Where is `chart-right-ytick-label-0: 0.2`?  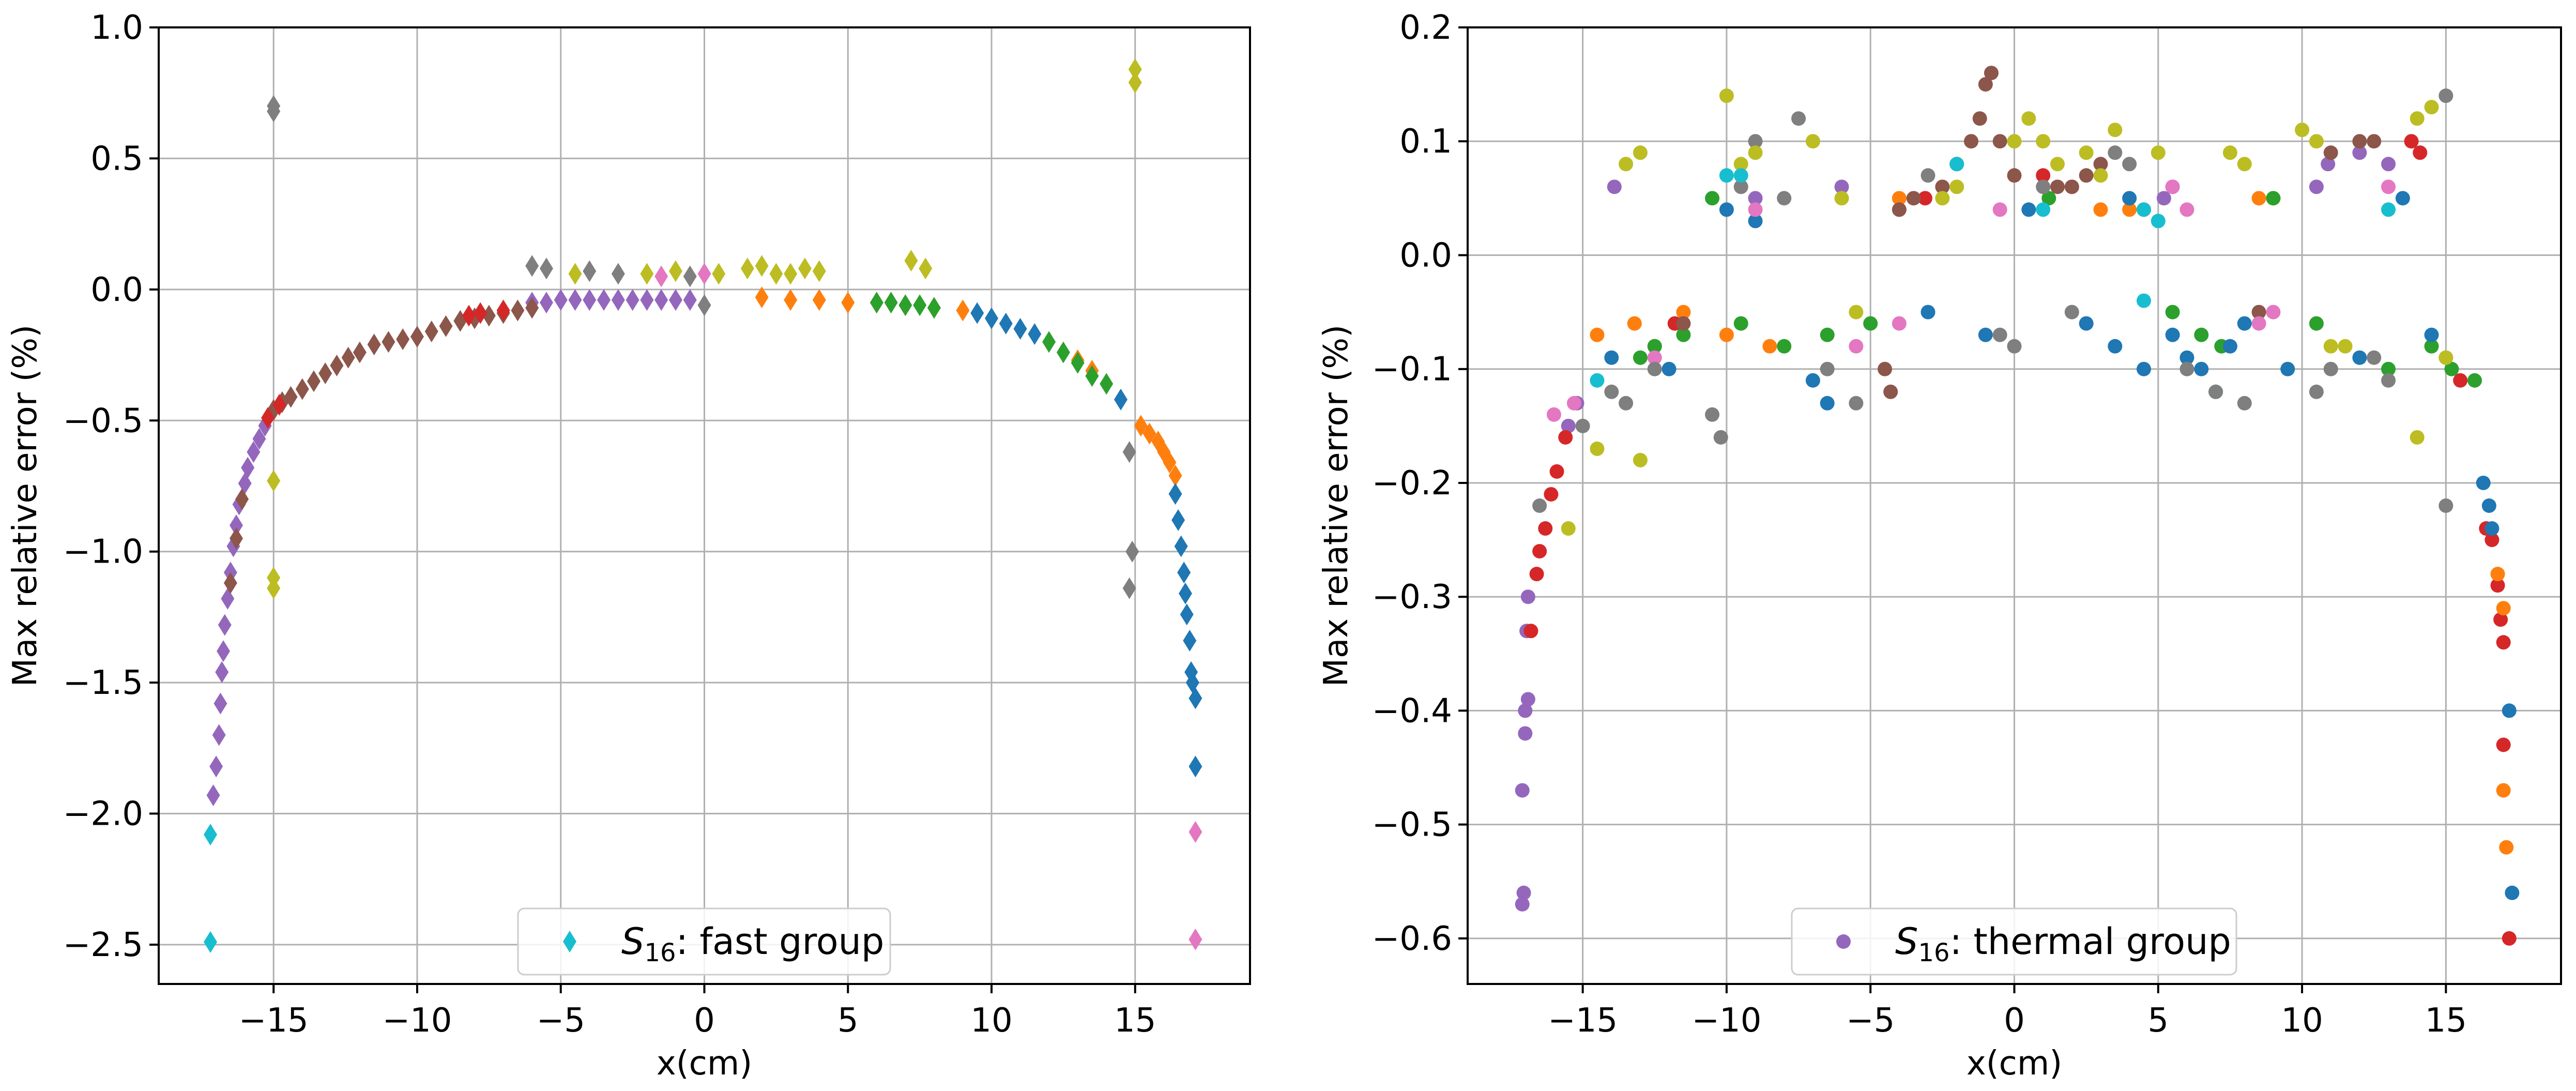
chart-right-ytick-label-0: 0.2 is located at coordinates (1425, 28).